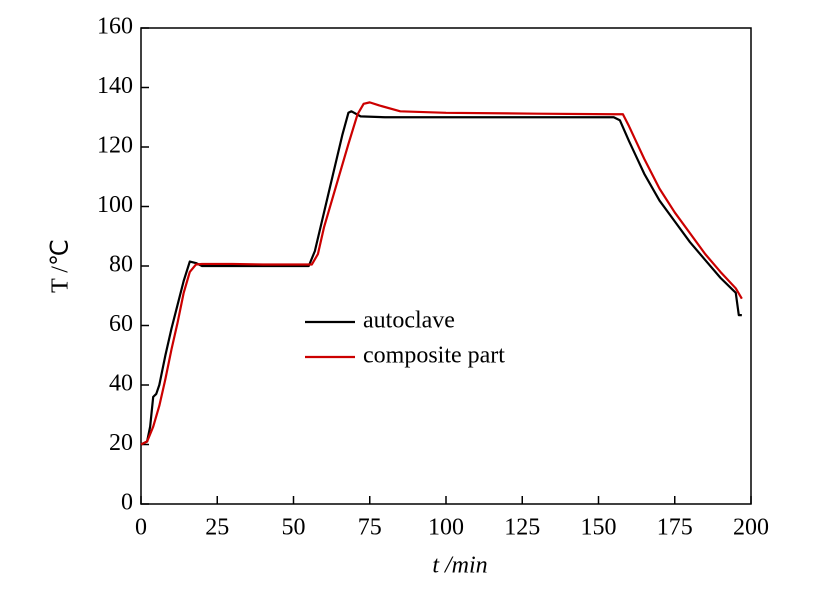  Describe the element at coordinates (115, 205) in the screenshot. I see `y-tick-label: 100` at that location.